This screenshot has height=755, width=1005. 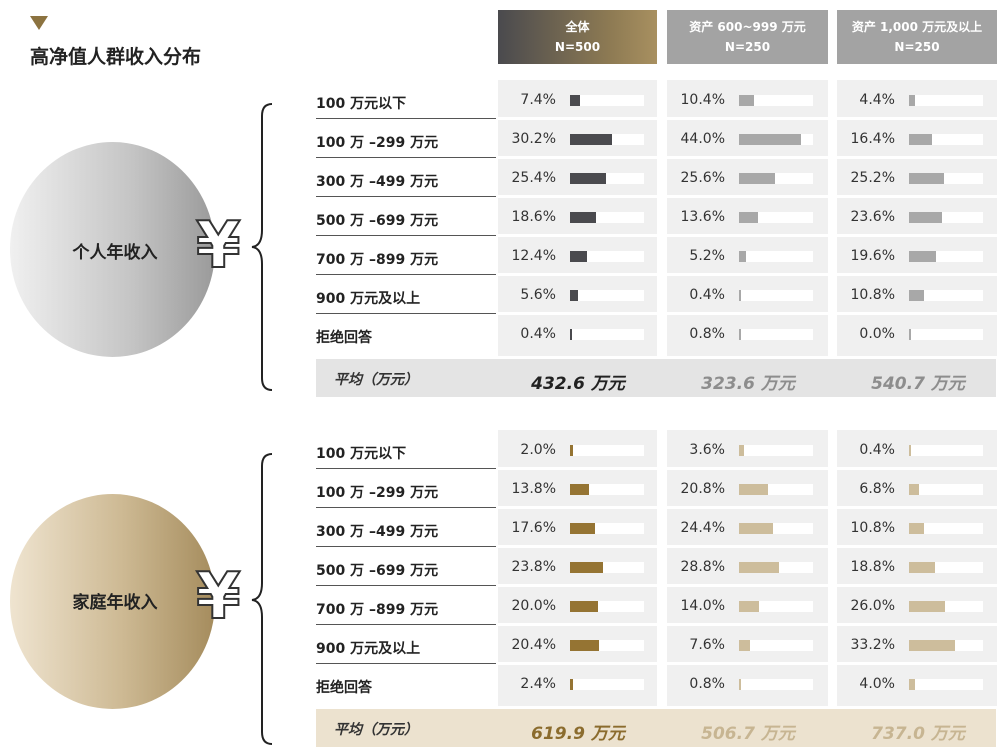 I want to click on household-category-label: 500 万 –699 万元, so click(x=377, y=571).